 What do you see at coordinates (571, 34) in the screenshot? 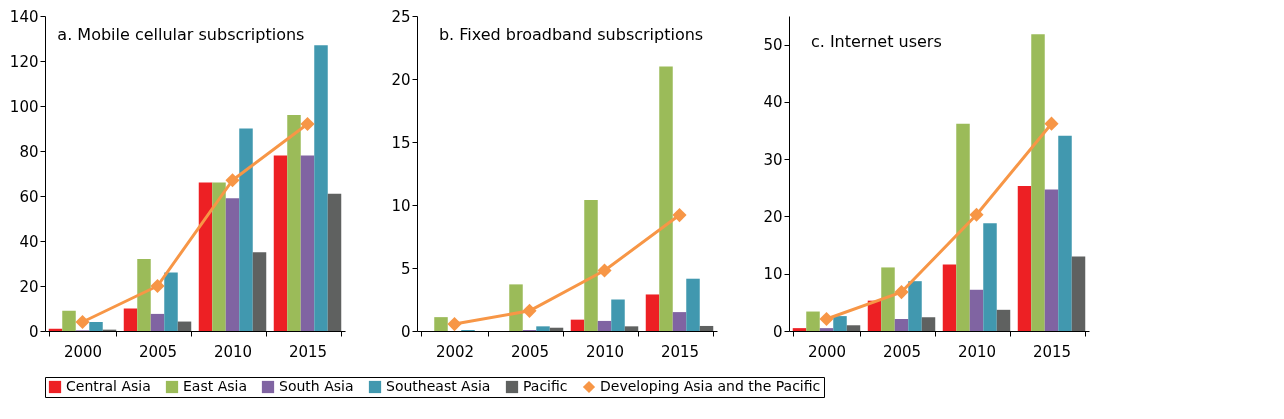
I see `text: b. Fixed broadband subscriptions` at bounding box center [571, 34].